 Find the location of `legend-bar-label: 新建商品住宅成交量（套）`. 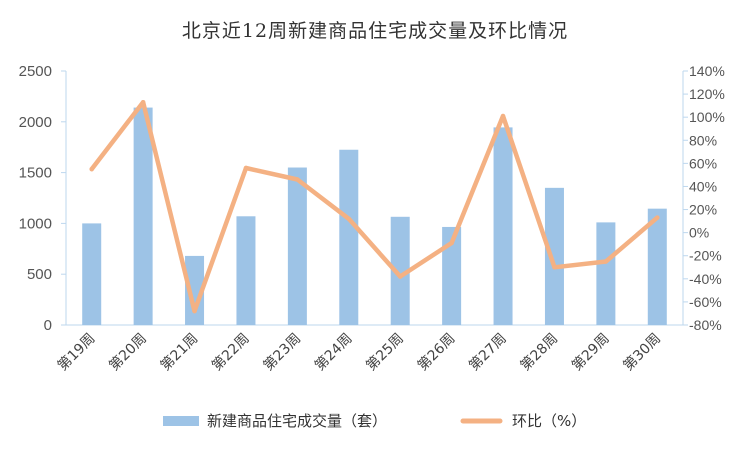

legend-bar-label: 新建商品住宅成交量（套） is located at coordinates (297, 421).